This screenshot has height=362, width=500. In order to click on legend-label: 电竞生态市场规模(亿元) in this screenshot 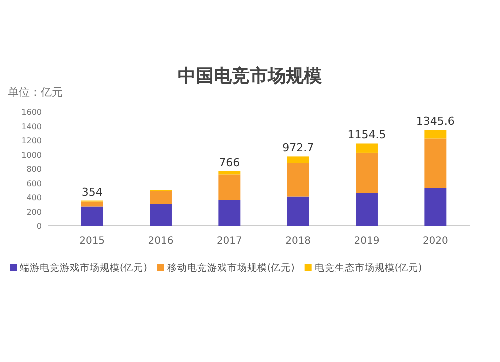, I will do `click(368, 268)`.